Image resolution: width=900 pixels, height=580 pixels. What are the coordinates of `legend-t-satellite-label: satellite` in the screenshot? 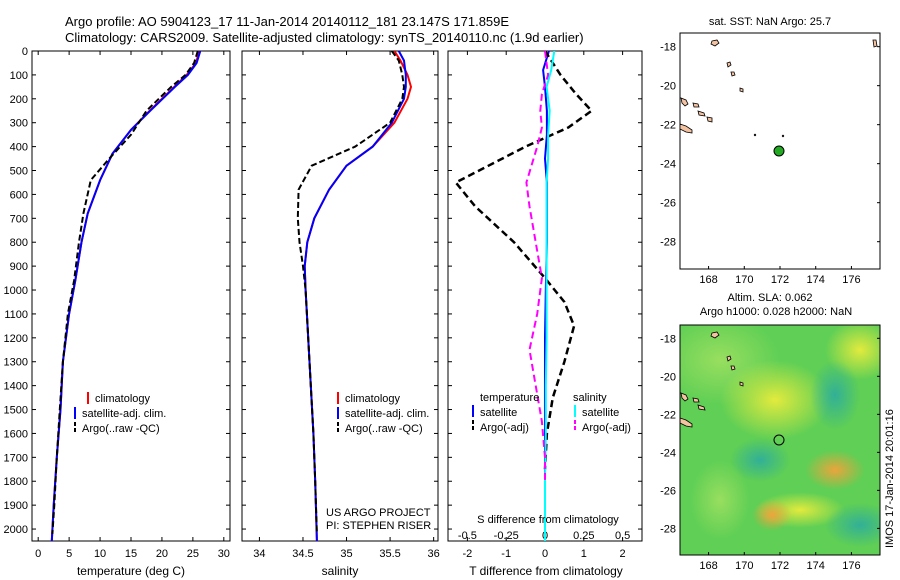 It's located at (498, 413).